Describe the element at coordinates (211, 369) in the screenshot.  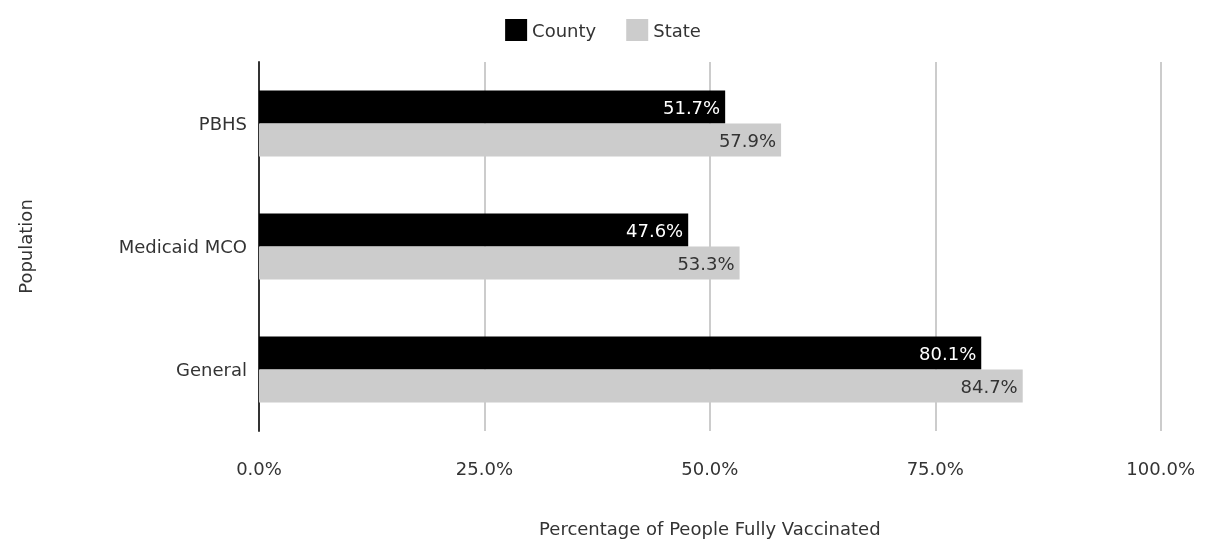
I see `y-tick-label: General` at that location.